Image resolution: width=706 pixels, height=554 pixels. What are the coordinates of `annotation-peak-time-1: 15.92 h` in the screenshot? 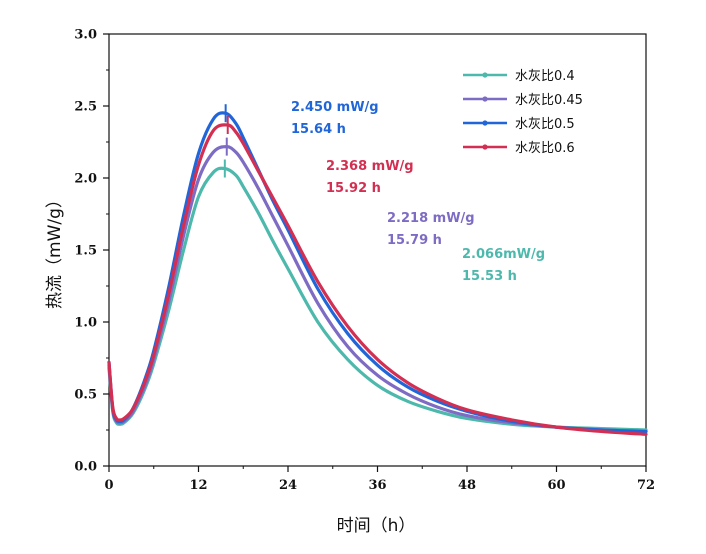 It's located at (353, 188).